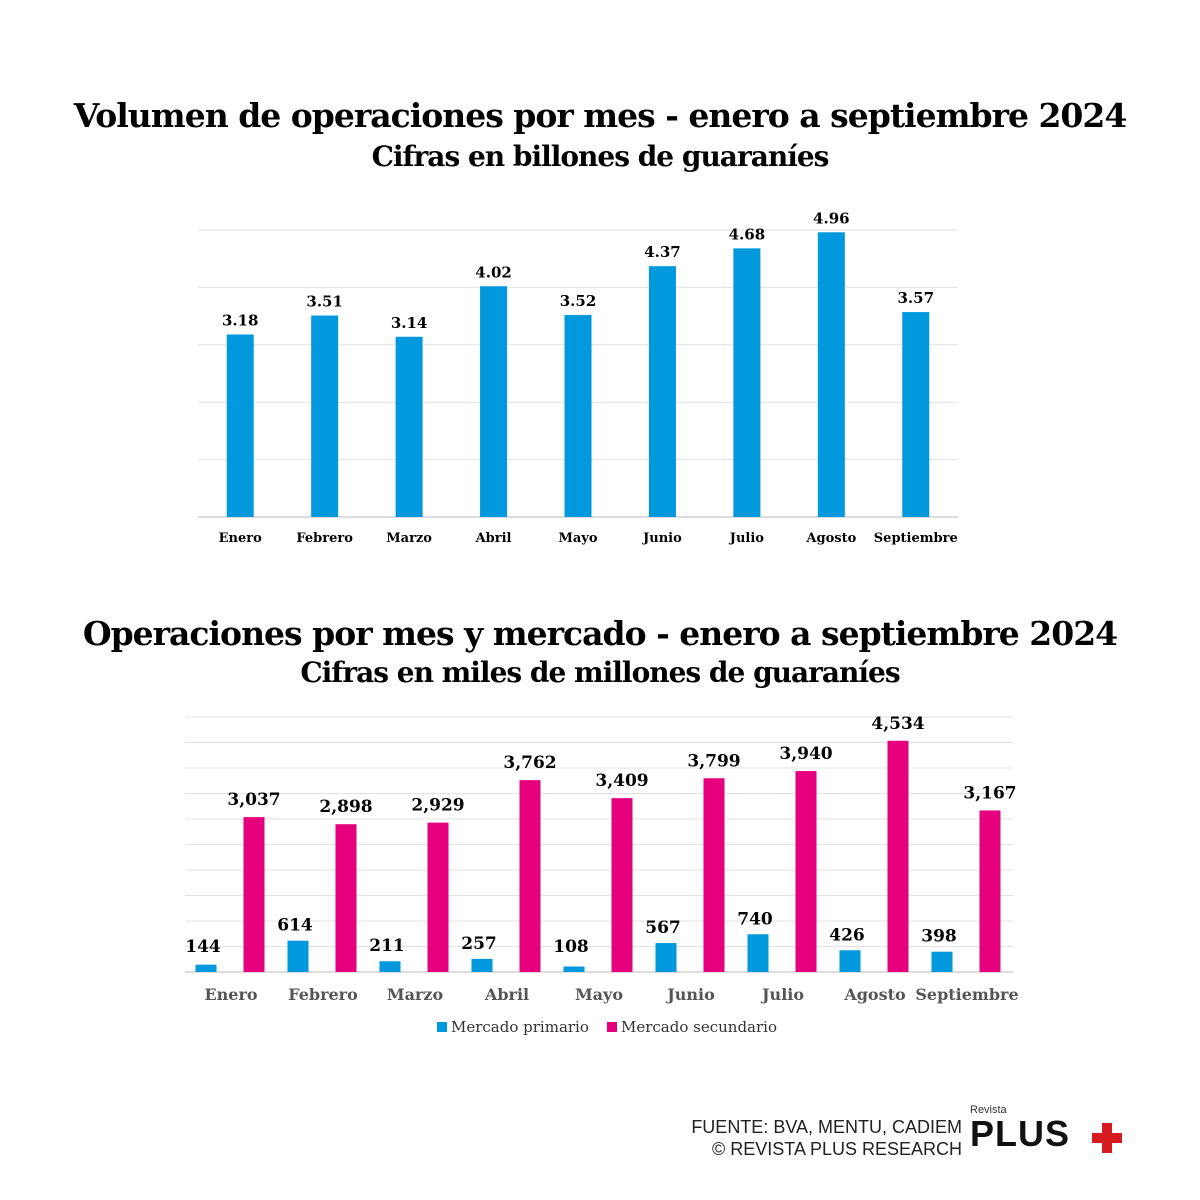 The width and height of the screenshot is (1200, 1200). I want to click on source-text: FUENTE: BVA, MENTU, CADIEM, so click(826, 1127).